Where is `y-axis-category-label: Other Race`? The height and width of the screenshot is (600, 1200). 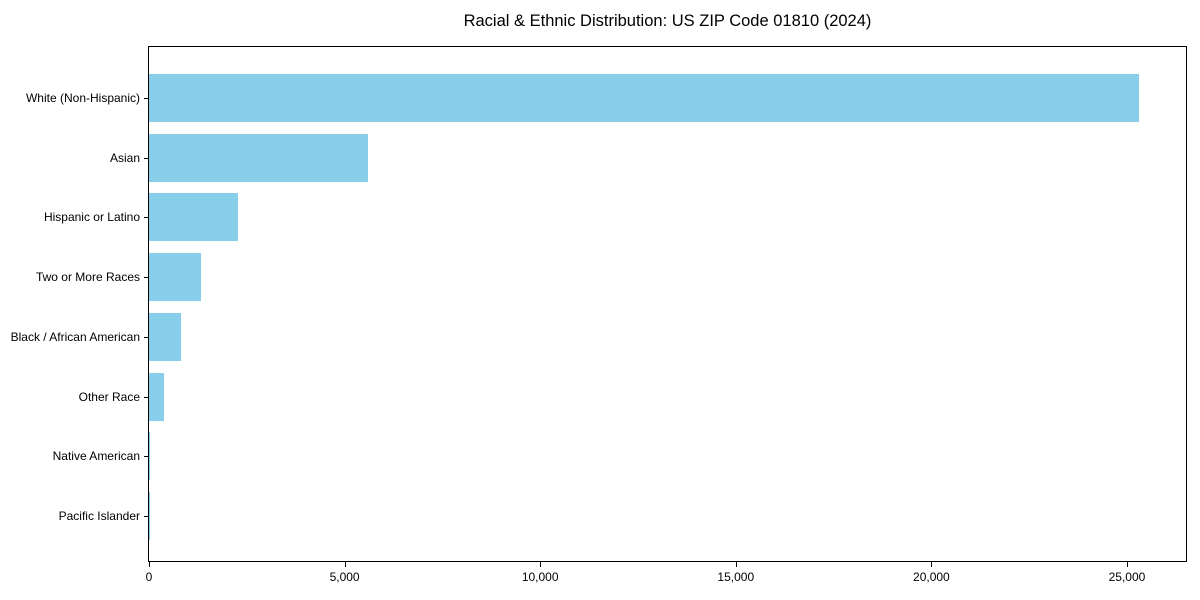
y-axis-category-label: Other Race is located at coordinates (109, 396).